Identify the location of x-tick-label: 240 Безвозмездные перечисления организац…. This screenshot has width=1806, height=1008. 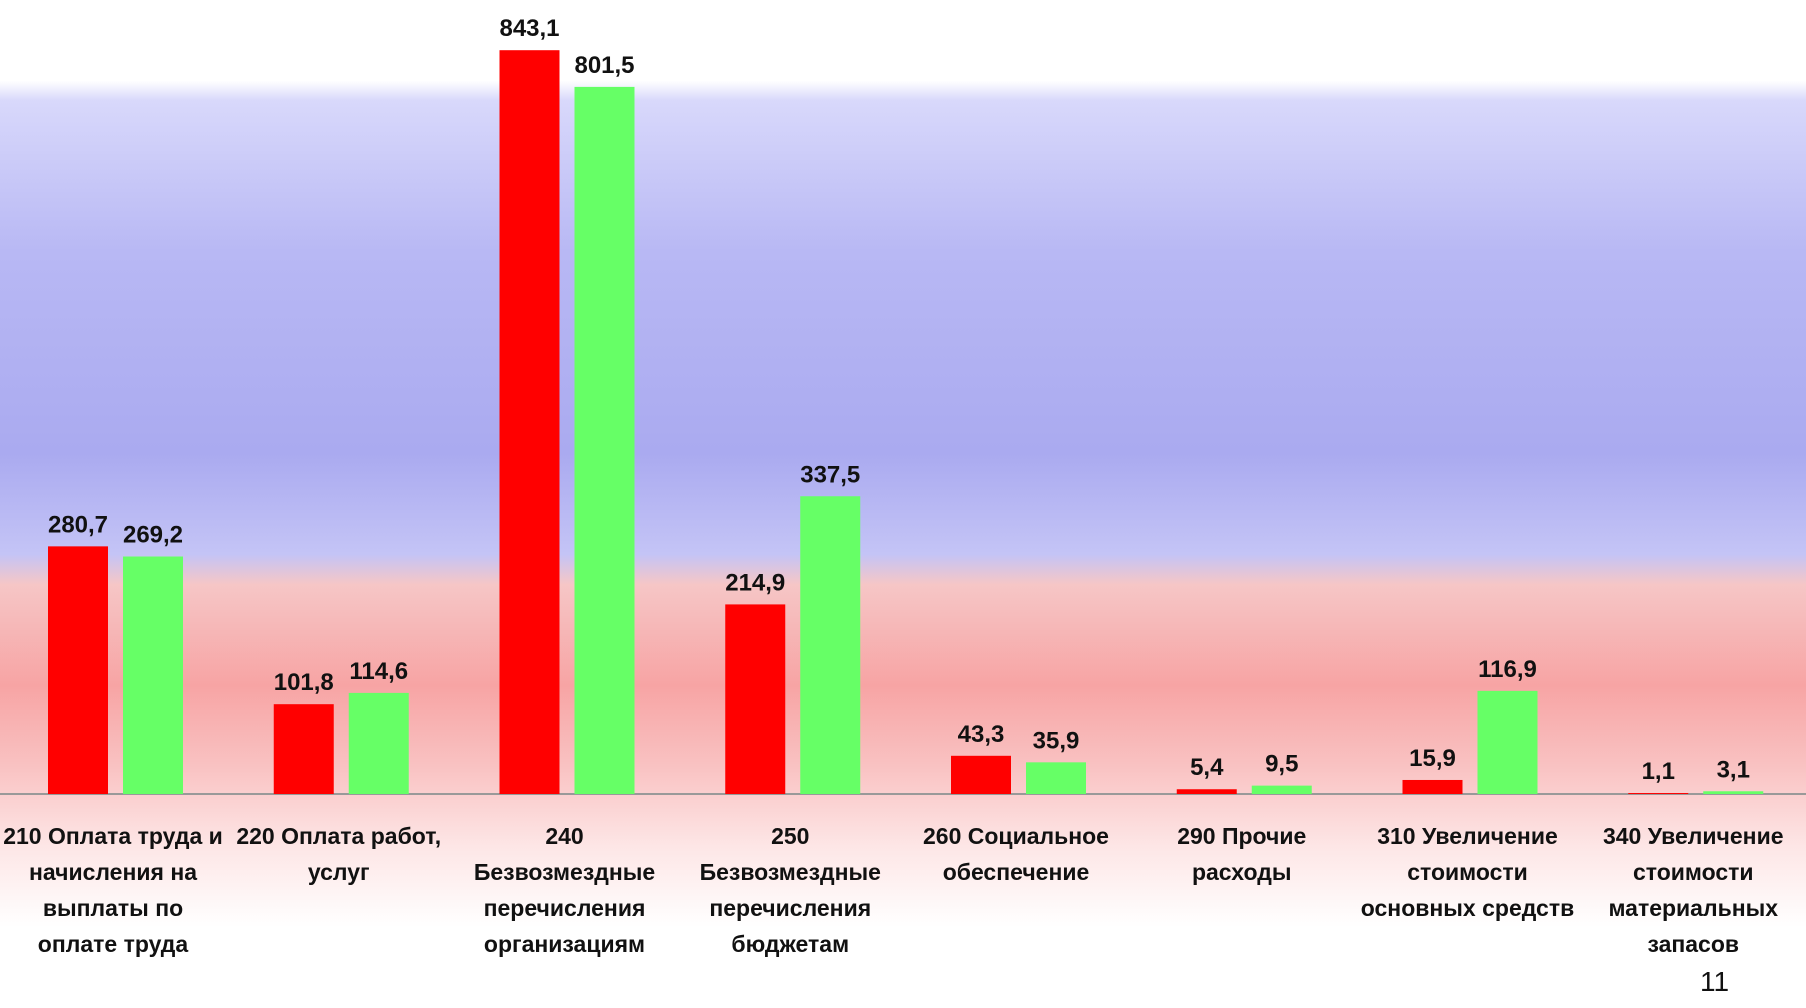
(564, 890).